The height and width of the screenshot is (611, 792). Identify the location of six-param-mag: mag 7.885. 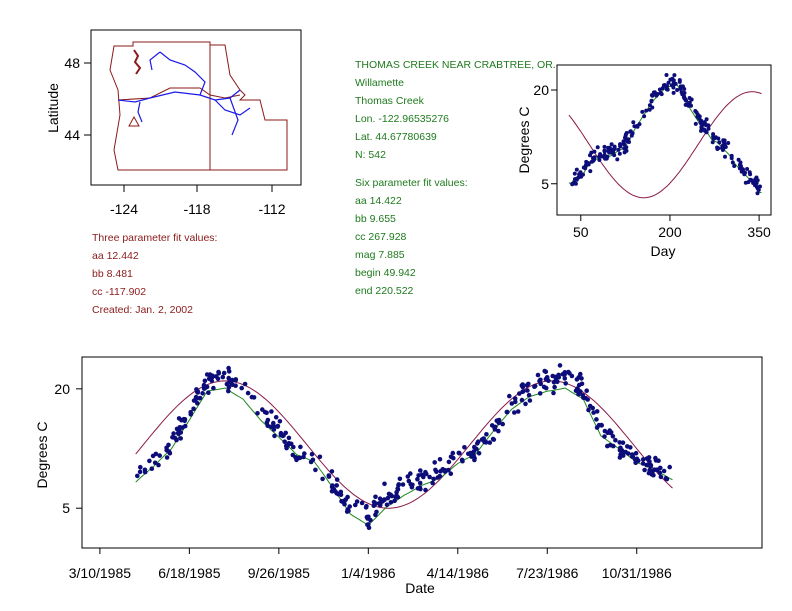
(380, 255).